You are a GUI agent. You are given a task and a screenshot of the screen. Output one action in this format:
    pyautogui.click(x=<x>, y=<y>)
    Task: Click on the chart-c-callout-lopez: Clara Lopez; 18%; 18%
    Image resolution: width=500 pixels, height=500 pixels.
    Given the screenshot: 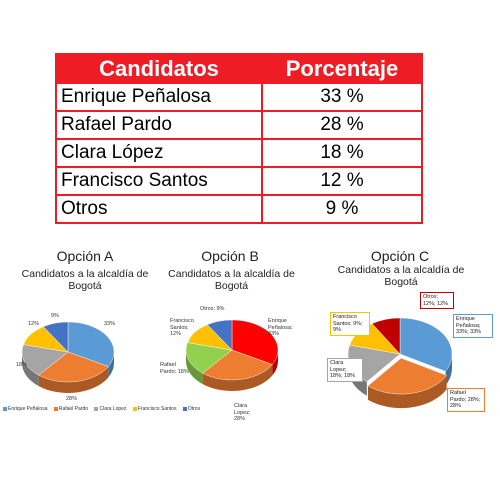 What is the action you would take?
    pyautogui.click(x=345, y=370)
    